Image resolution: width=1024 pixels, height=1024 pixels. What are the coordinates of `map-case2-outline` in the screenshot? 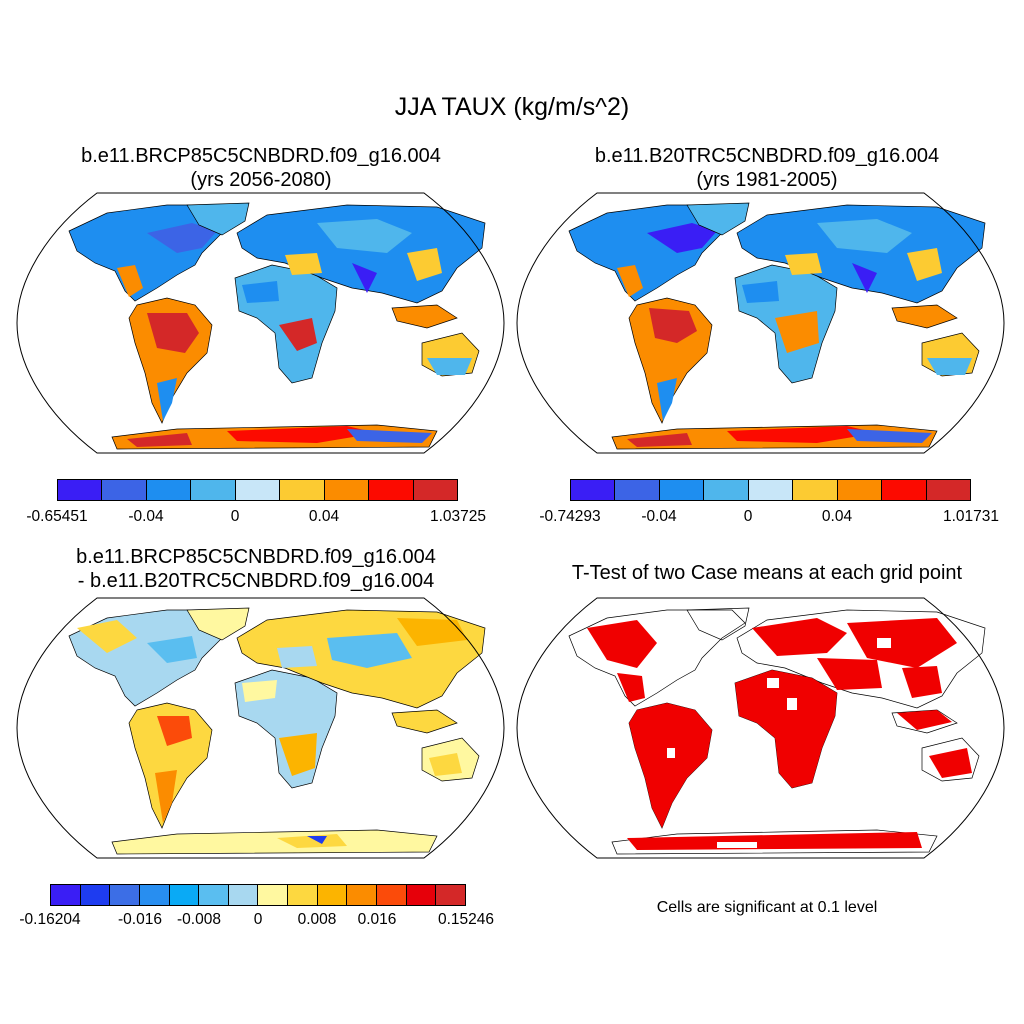 It's located at (760, 323).